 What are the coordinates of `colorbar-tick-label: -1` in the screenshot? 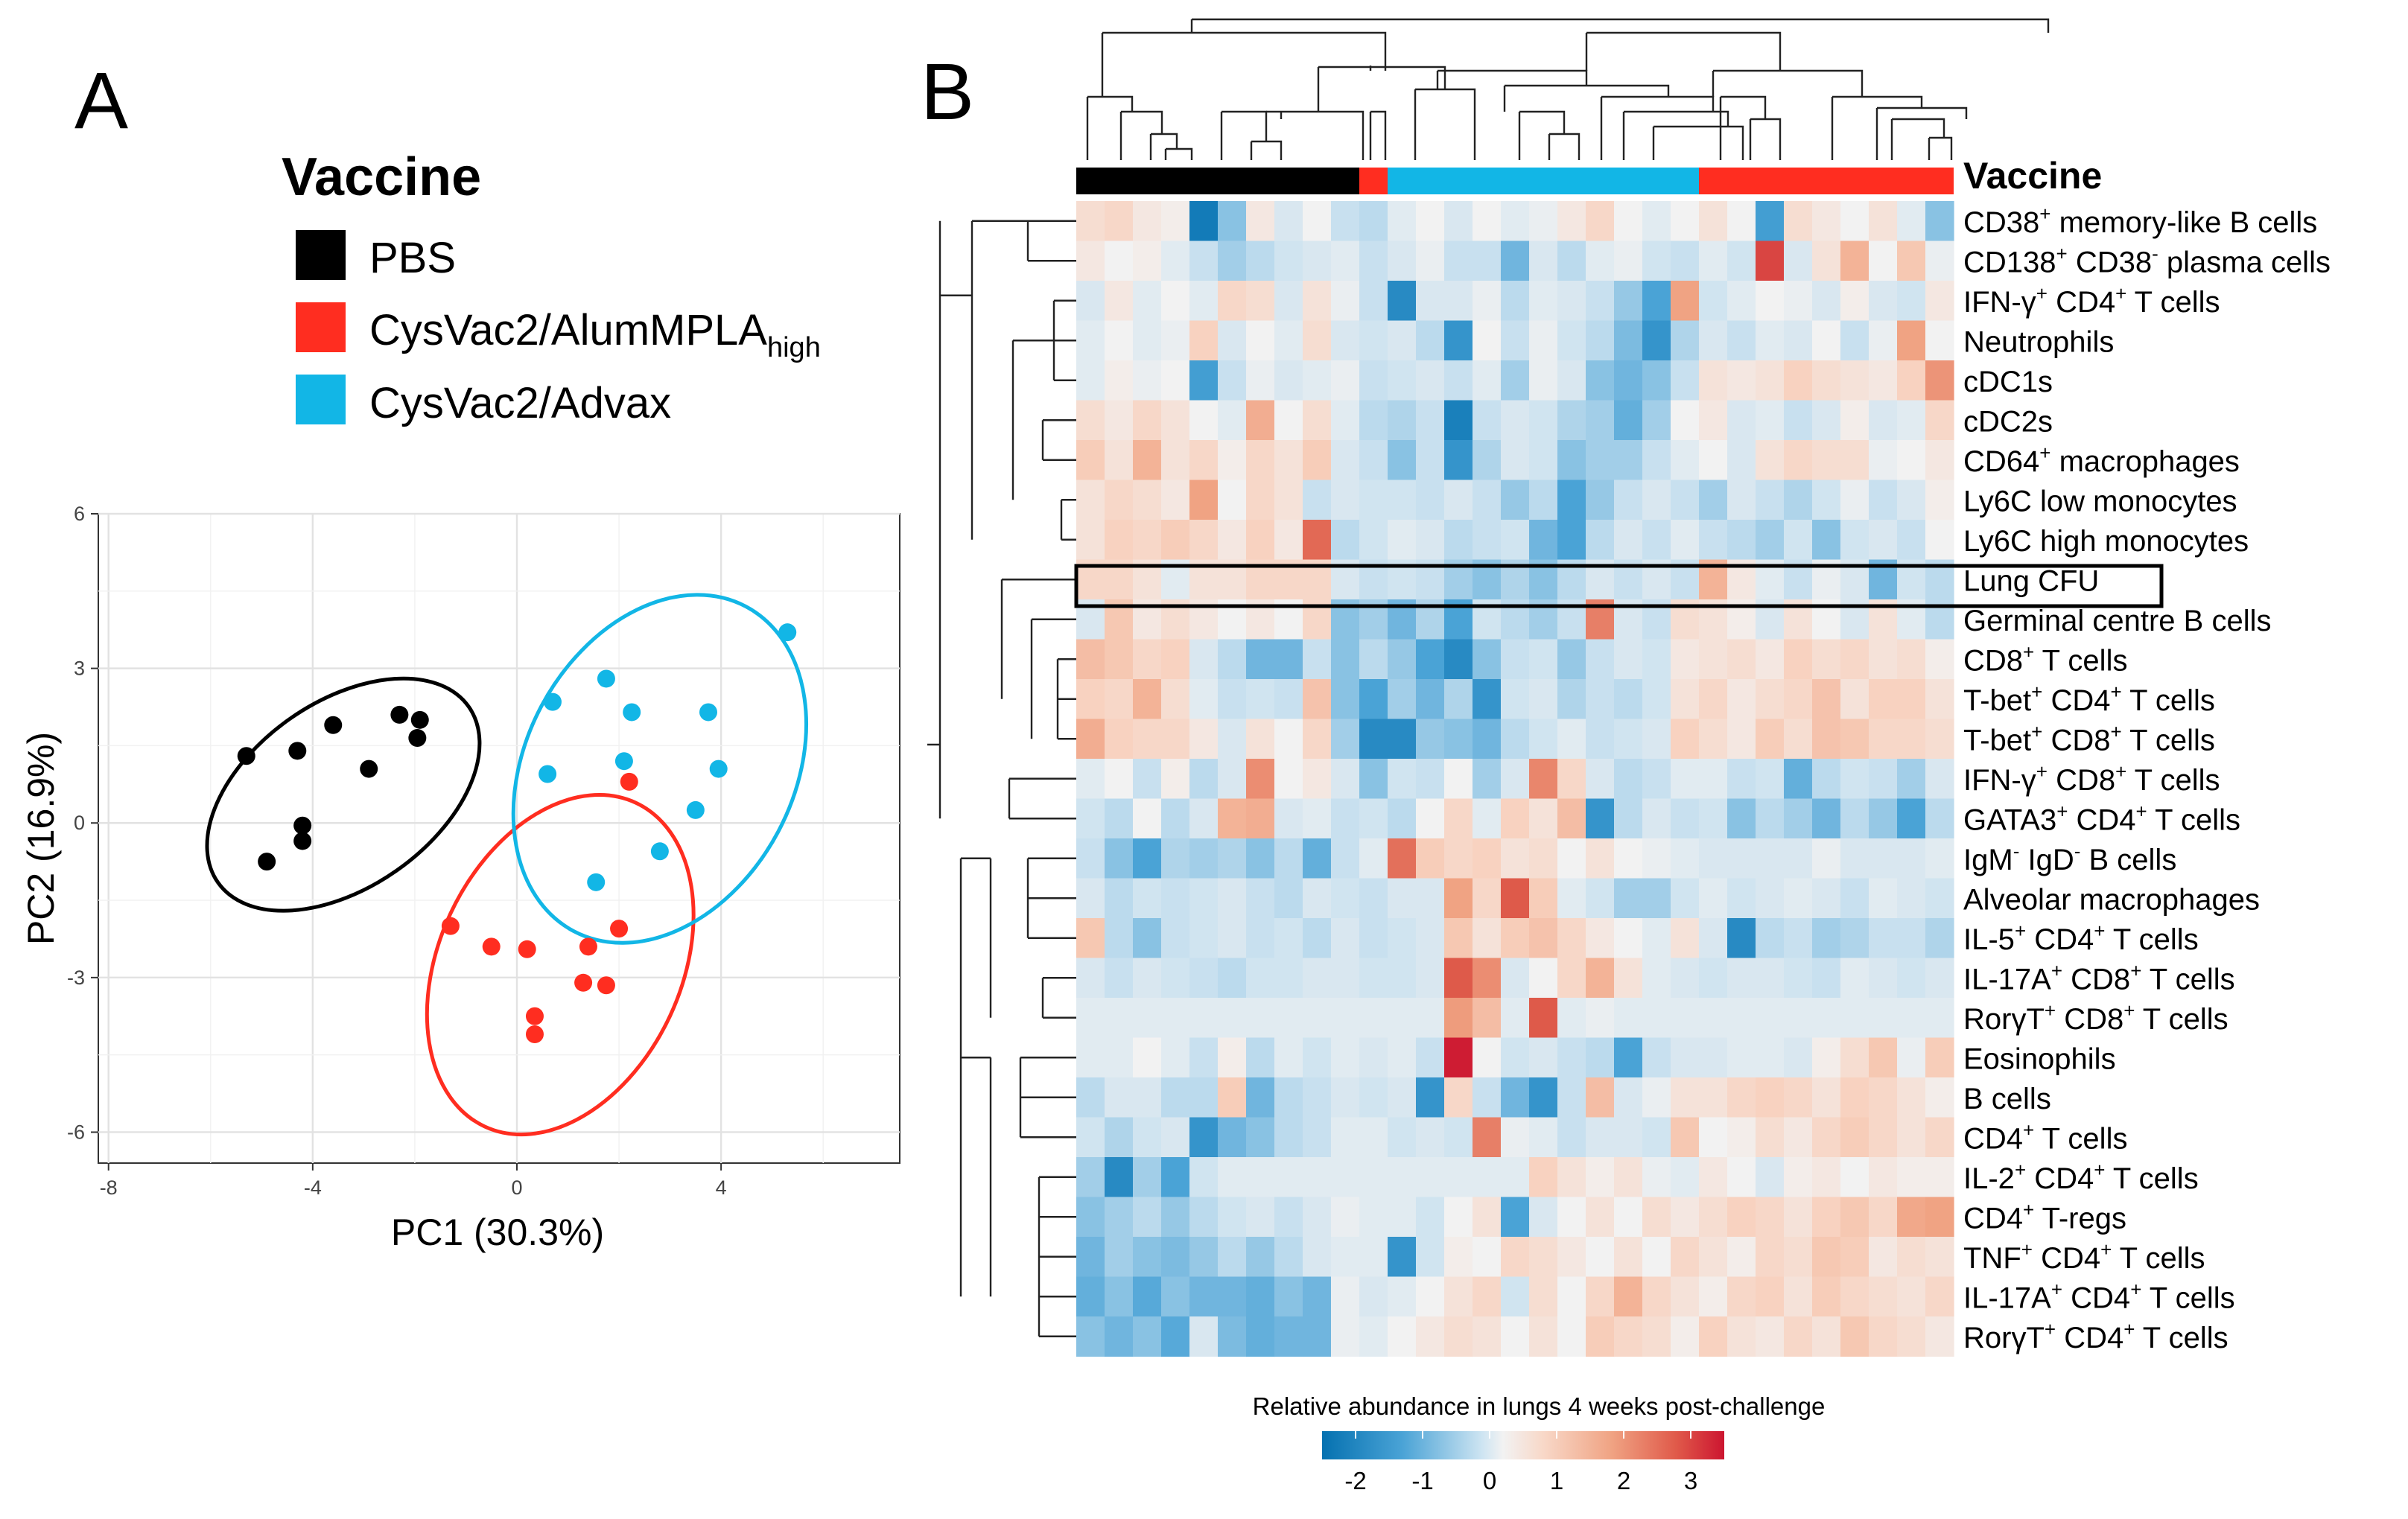 It's located at (1422, 1480).